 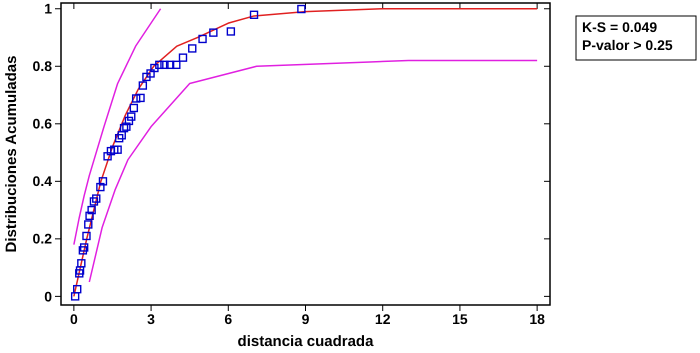 I want to click on text: P-valor > 0.25, so click(x=627, y=45).